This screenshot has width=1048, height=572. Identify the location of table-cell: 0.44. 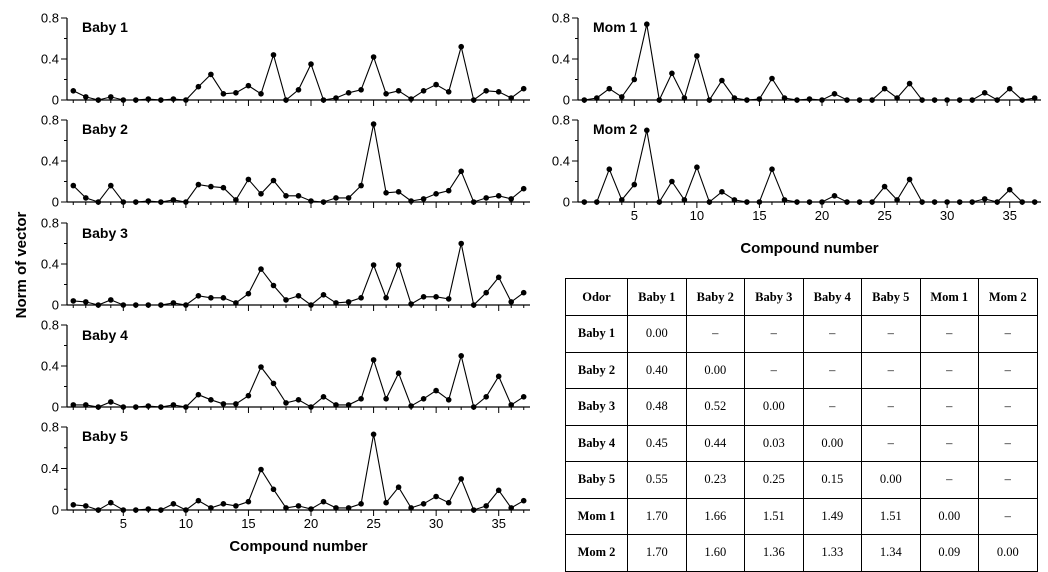
(715, 443).